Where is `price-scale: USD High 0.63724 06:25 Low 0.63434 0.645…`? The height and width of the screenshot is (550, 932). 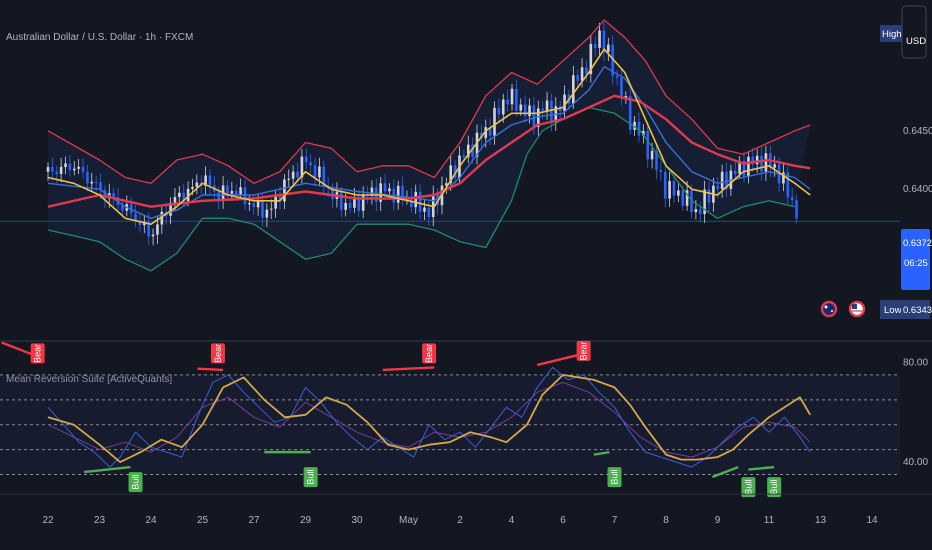 price-scale: USD High 0.63724 06:25 Low 0.63434 0.645… is located at coordinates (876, 236).